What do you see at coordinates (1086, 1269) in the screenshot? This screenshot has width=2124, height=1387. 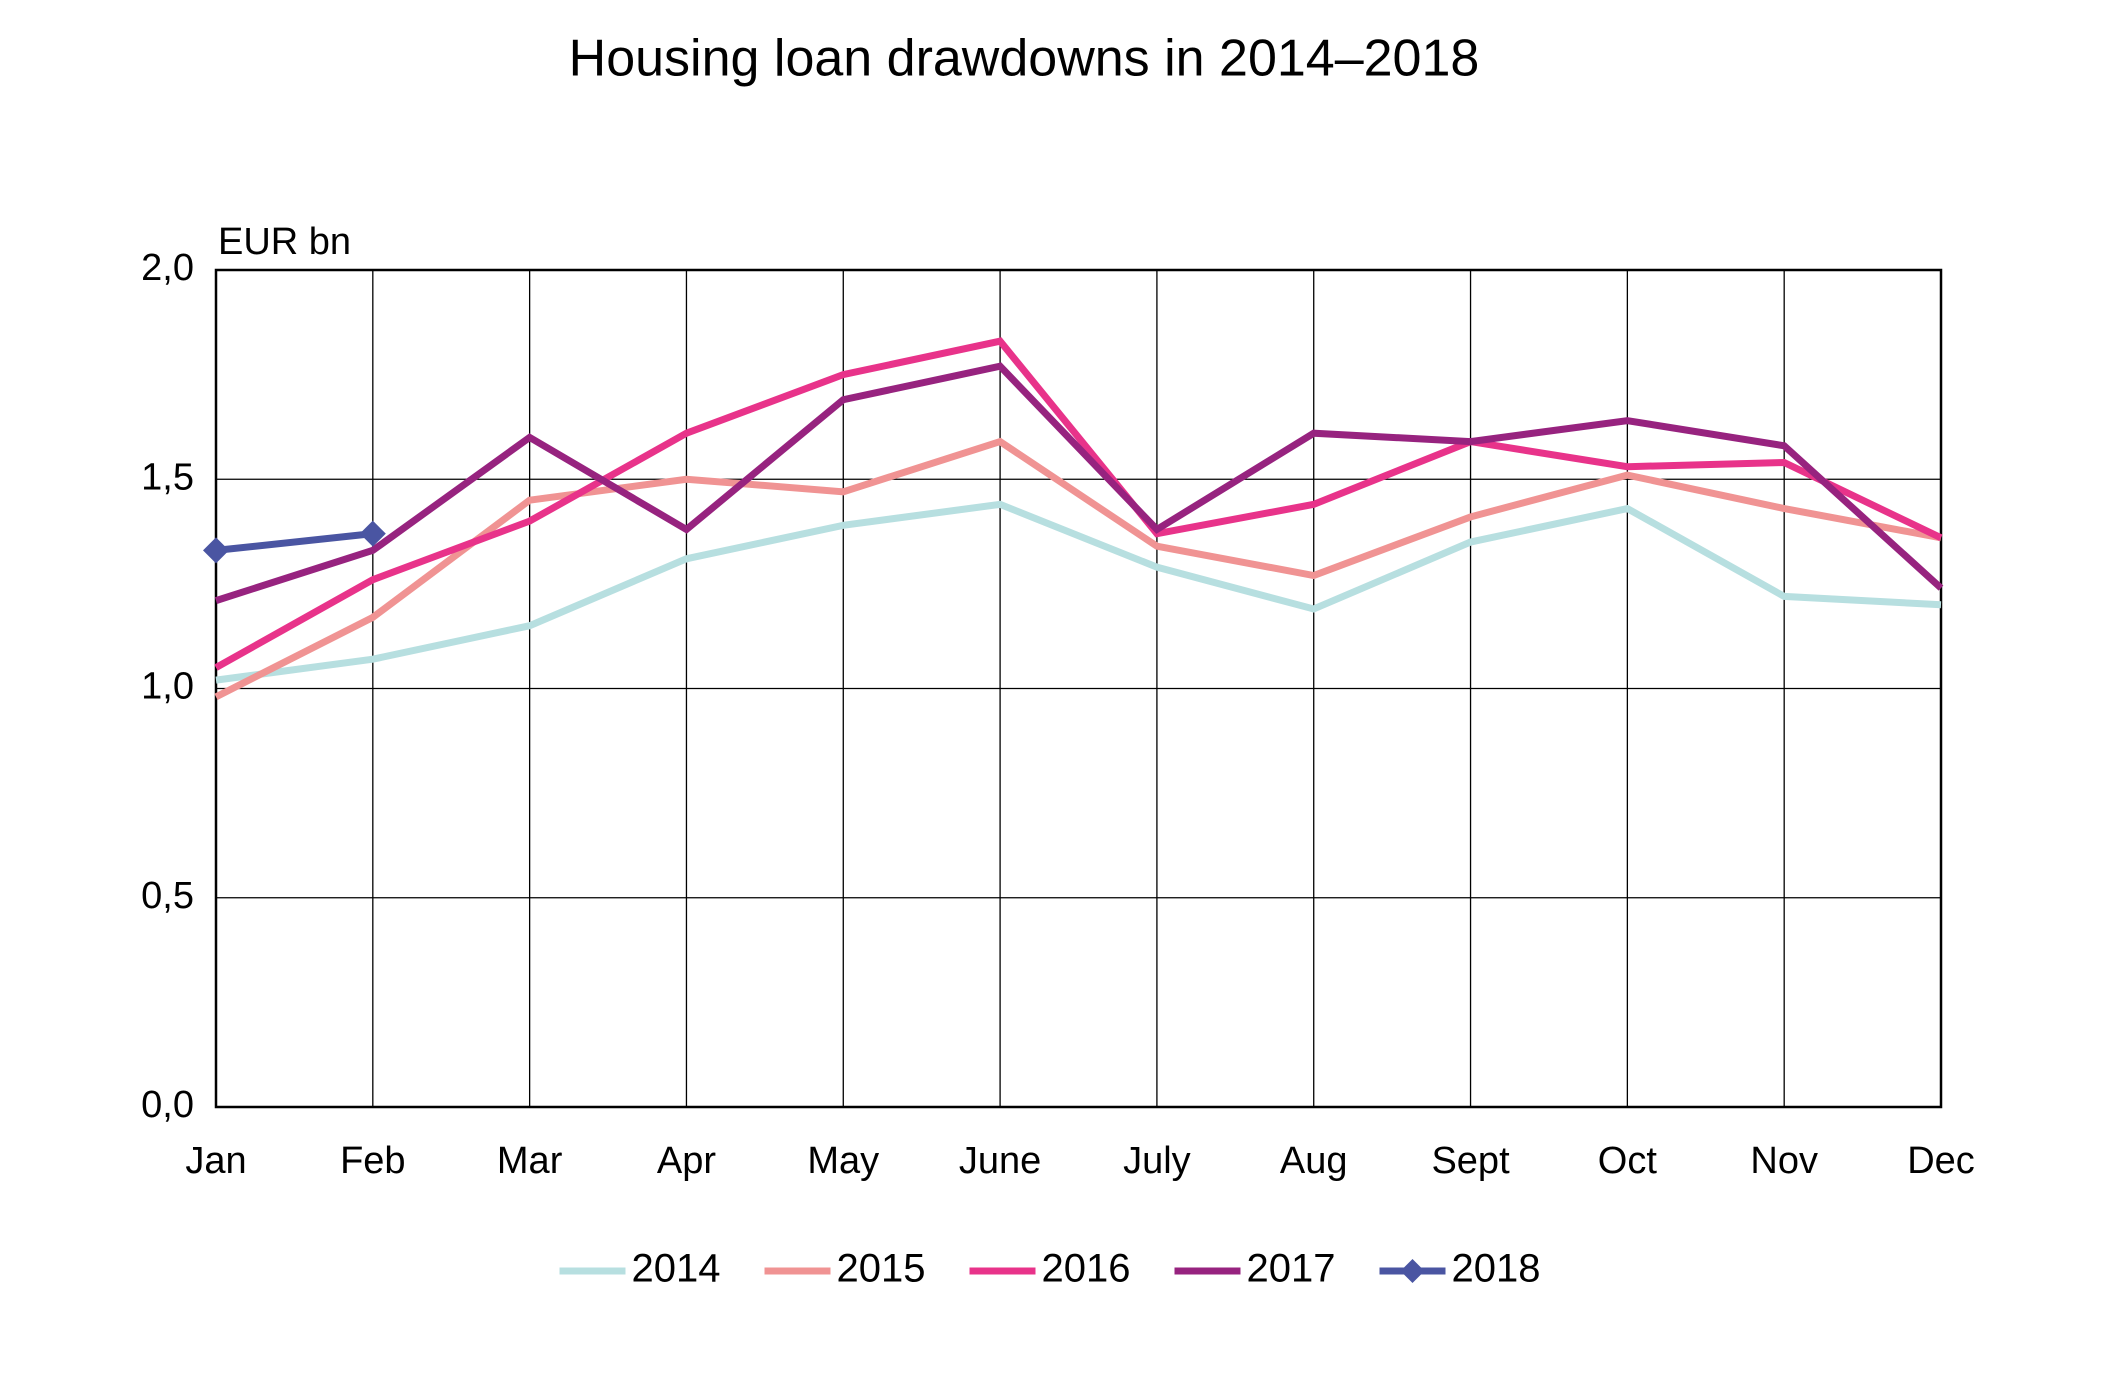 I see `legend-label: 2016` at bounding box center [1086, 1269].